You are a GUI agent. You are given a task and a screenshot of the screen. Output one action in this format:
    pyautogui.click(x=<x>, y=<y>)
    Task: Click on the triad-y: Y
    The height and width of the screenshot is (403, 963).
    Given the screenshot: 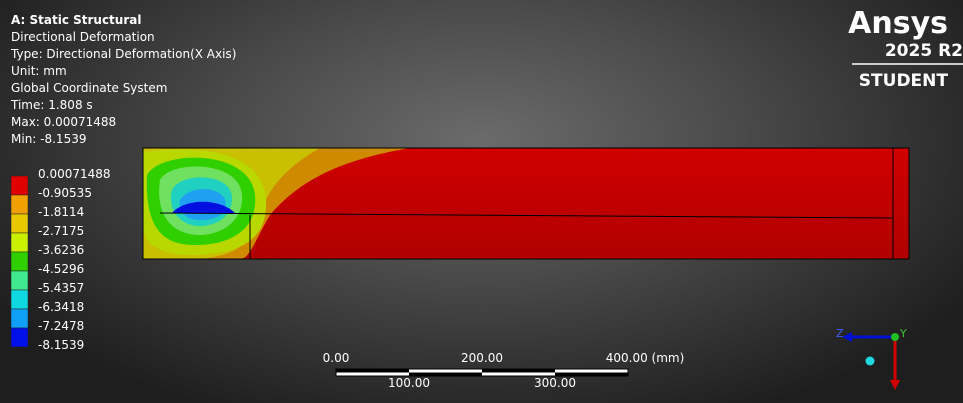 What is the action you would take?
    pyautogui.click(x=903, y=333)
    